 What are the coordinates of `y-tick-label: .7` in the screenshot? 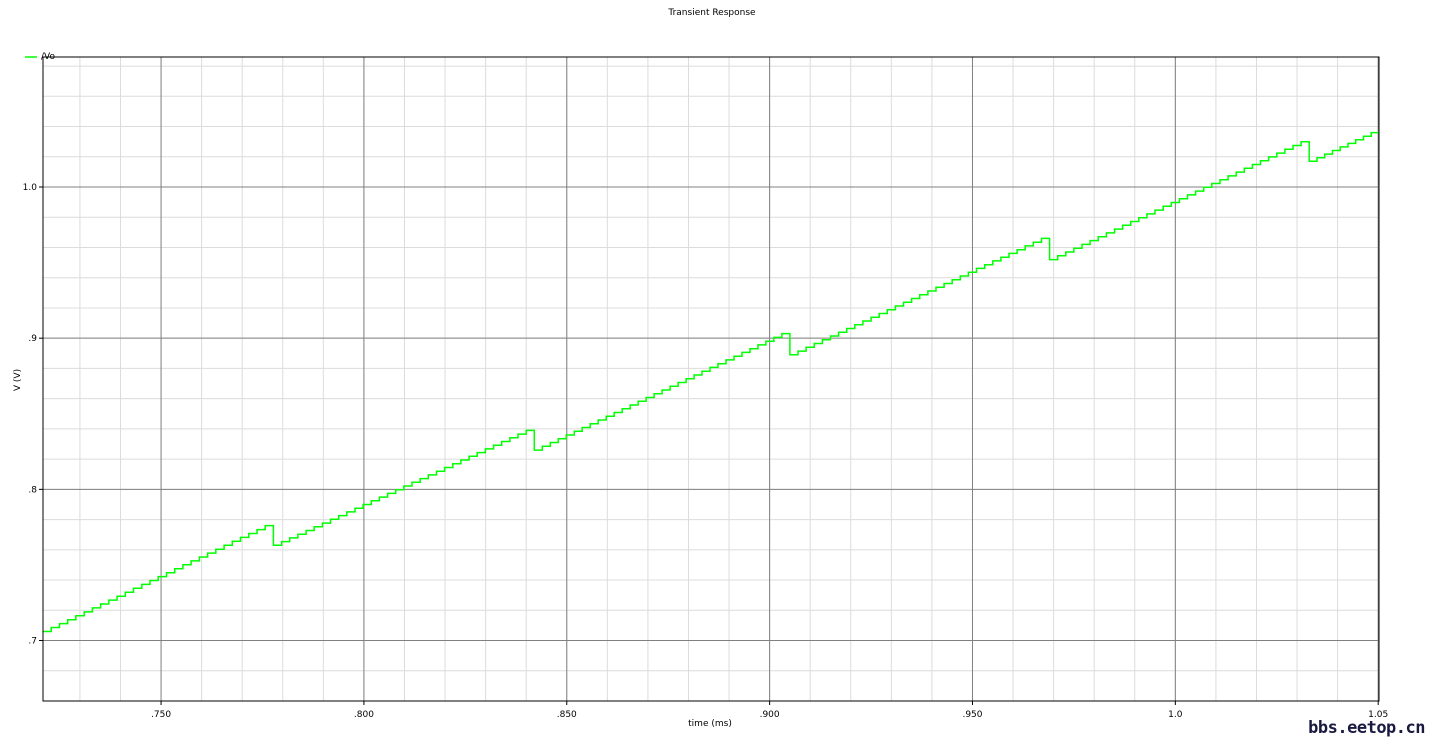 It's located at (32, 642).